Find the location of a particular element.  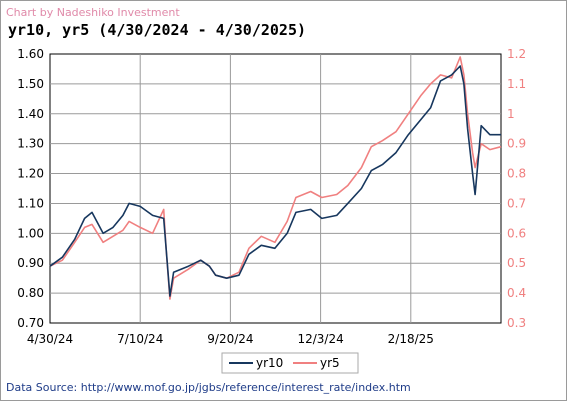

chart-credit: Chart by Nadeshiko Investment is located at coordinates (93, 12).